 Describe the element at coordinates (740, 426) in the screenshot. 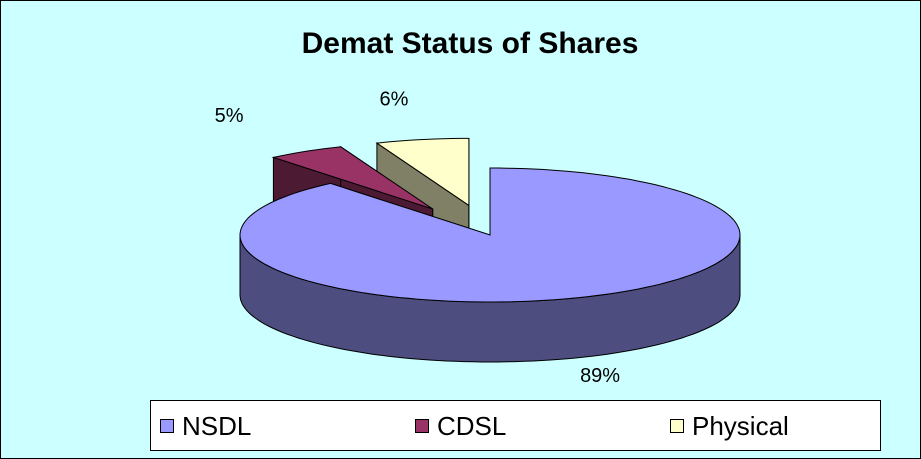

I see `legend-label: Physical` at that location.